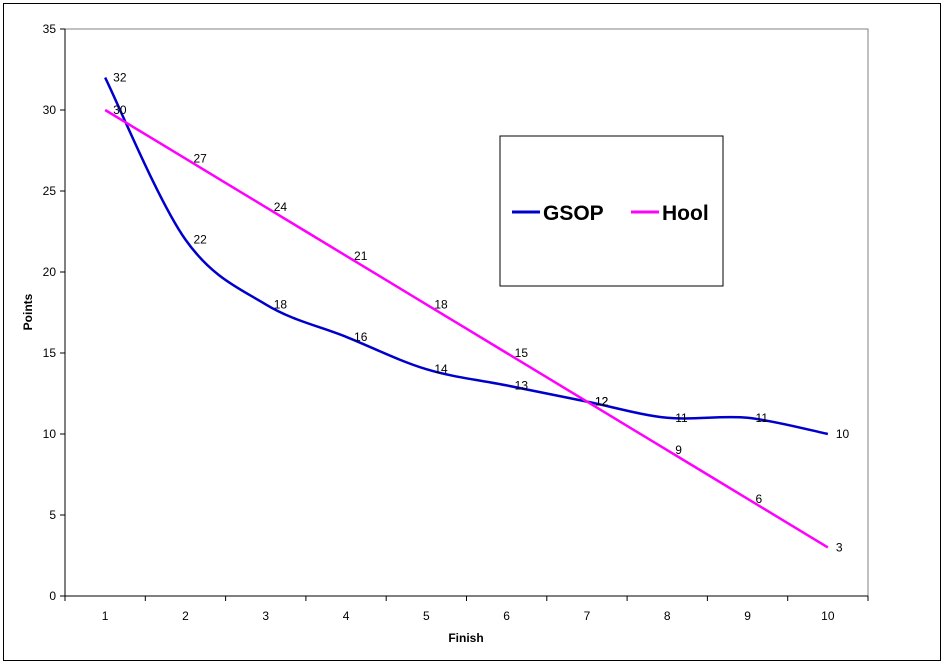  What do you see at coordinates (120, 78) in the screenshot?
I see `data-label-gsop: 32` at bounding box center [120, 78].